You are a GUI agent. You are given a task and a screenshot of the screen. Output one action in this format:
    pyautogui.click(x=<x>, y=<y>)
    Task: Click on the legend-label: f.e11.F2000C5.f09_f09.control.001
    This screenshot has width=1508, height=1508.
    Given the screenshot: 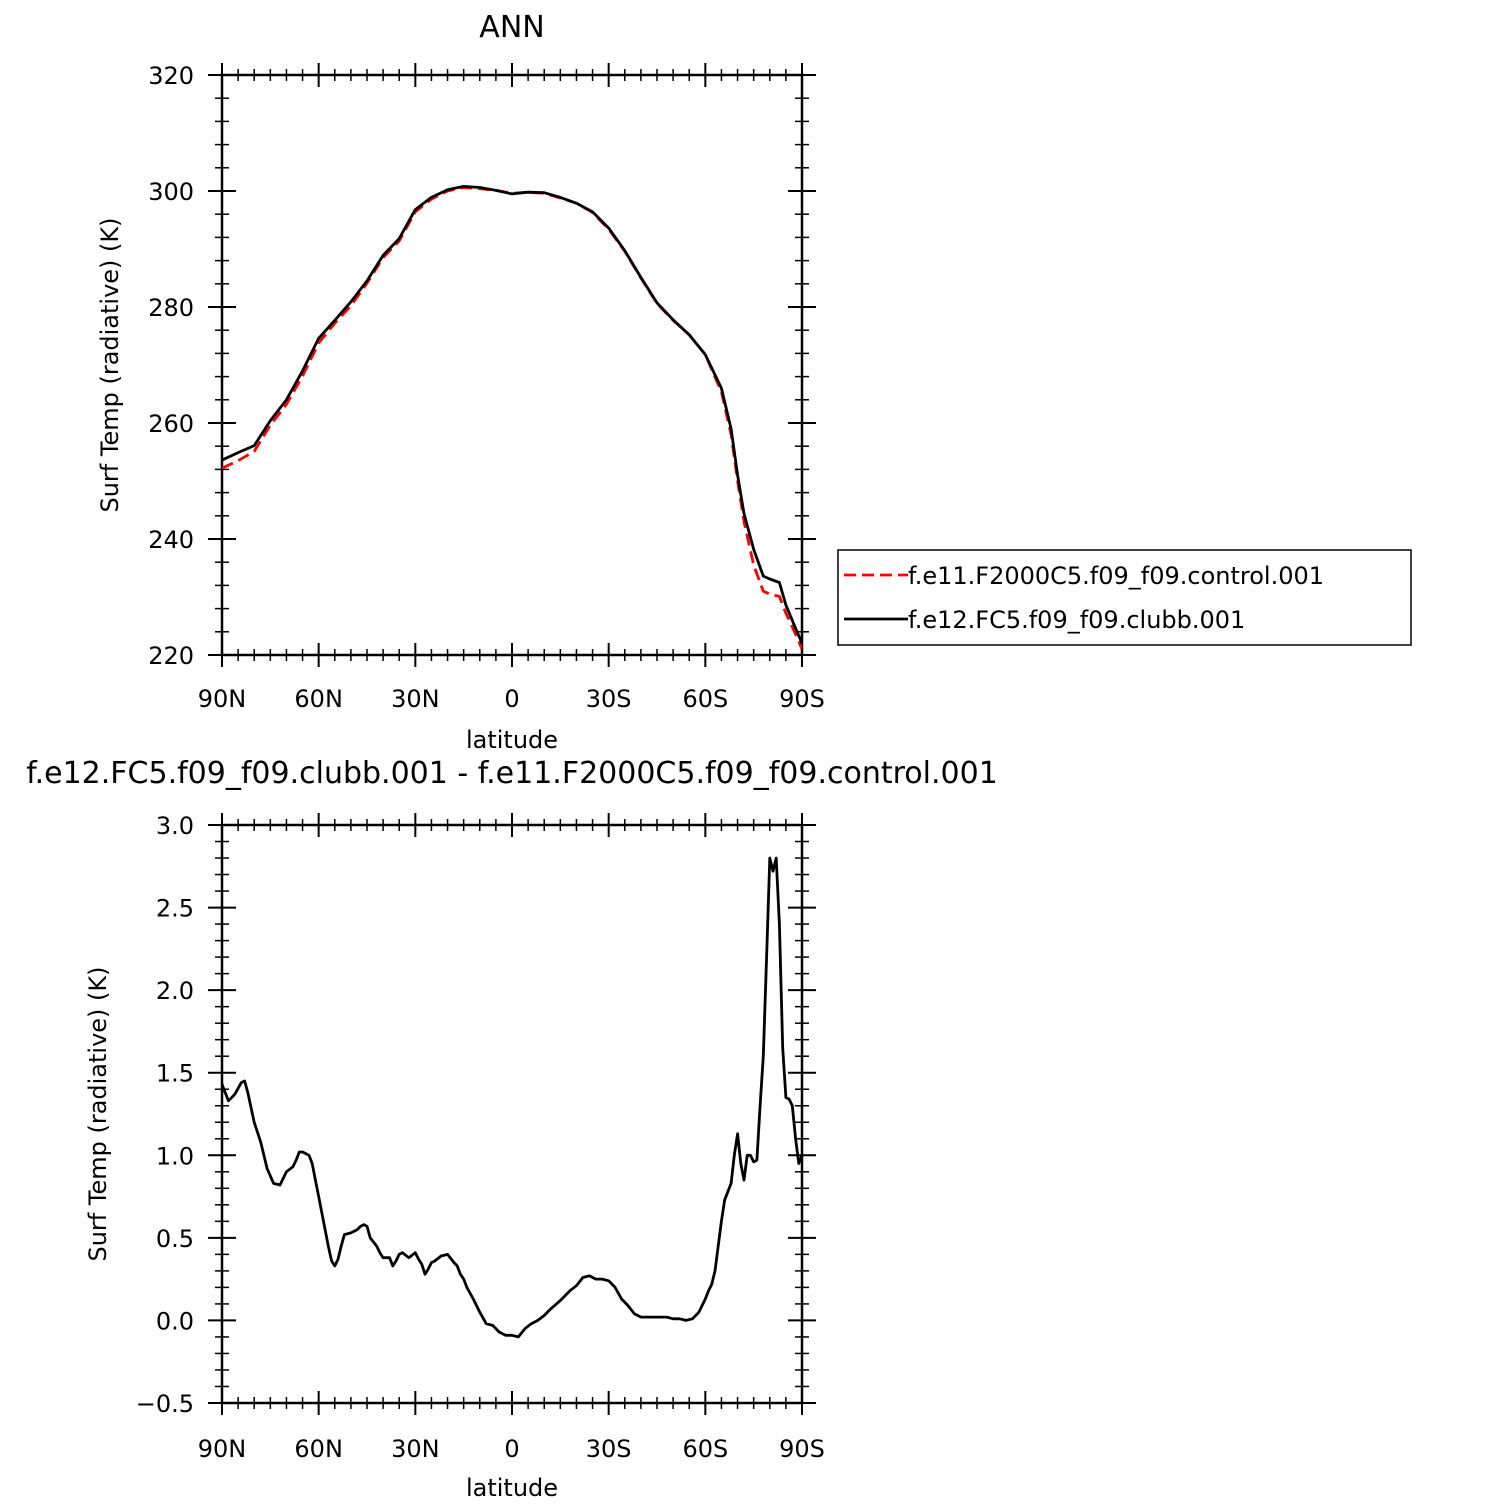 What is the action you would take?
    pyautogui.click(x=1116, y=576)
    